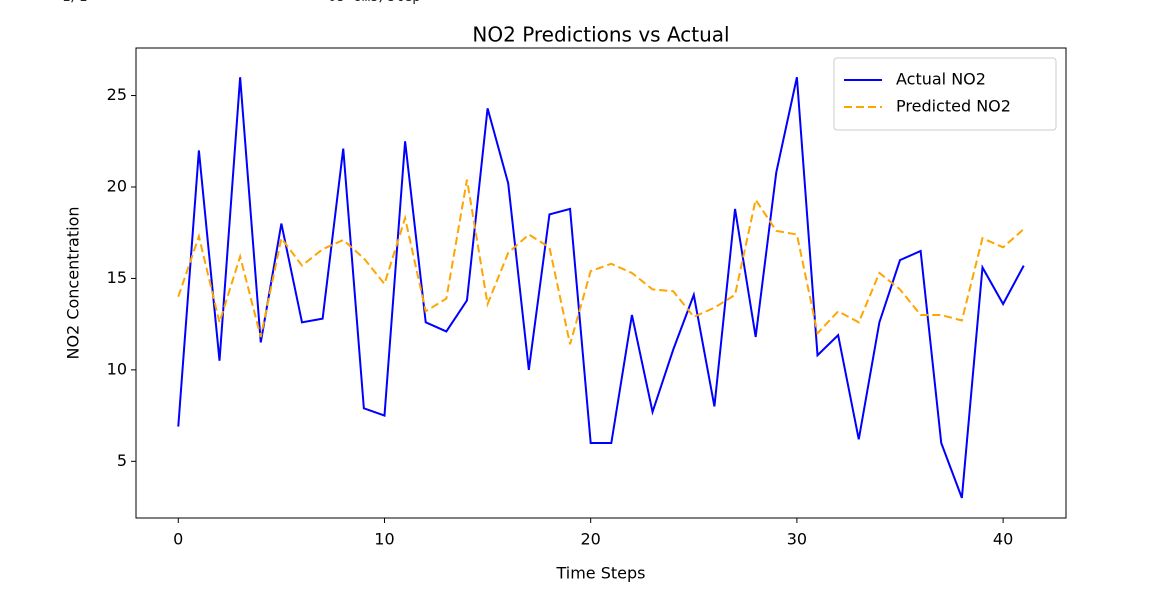 This screenshot has width=1171, height=607. Describe the element at coordinates (117, 185) in the screenshot. I see `y-tick-label: 20` at that location.